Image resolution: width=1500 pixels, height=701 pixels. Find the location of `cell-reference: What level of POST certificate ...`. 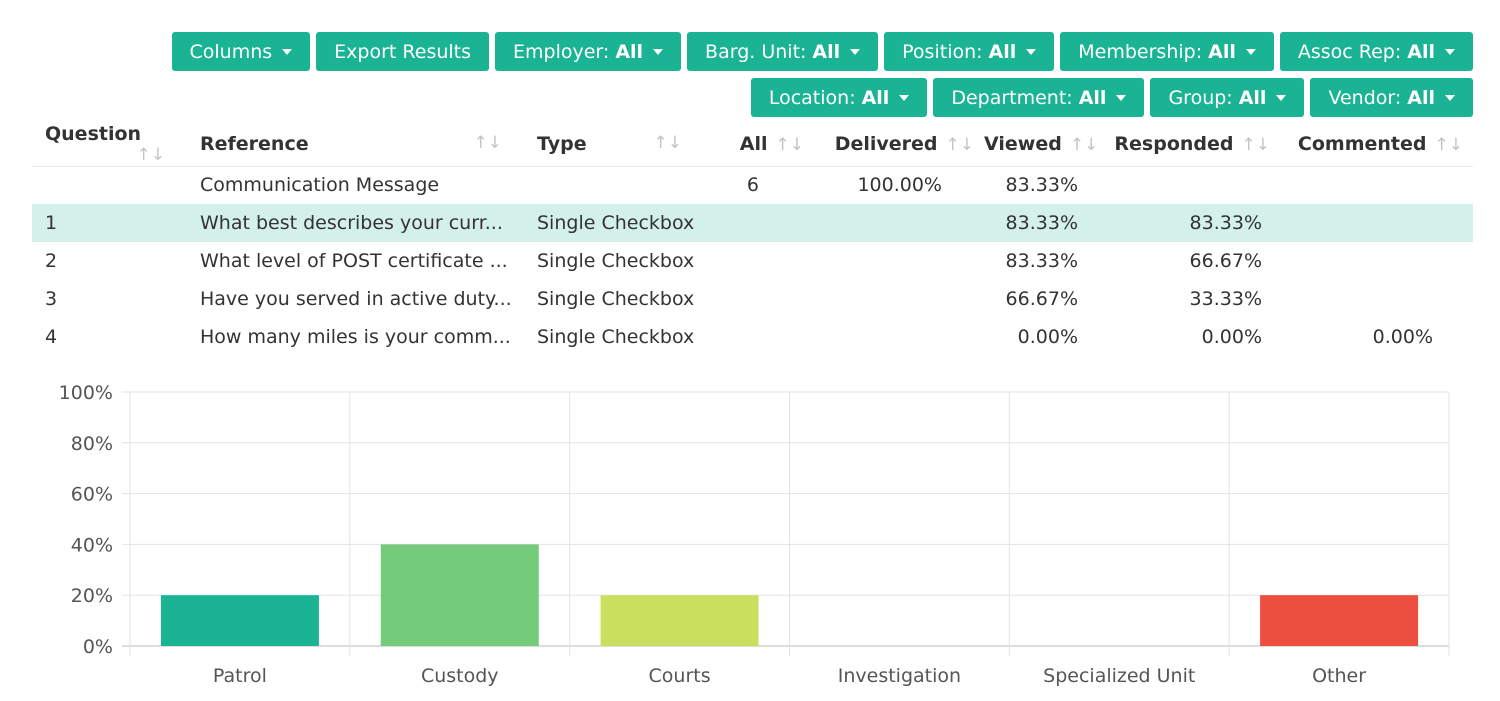

cell-reference: What level of POST certificate ... is located at coordinates (354, 261).